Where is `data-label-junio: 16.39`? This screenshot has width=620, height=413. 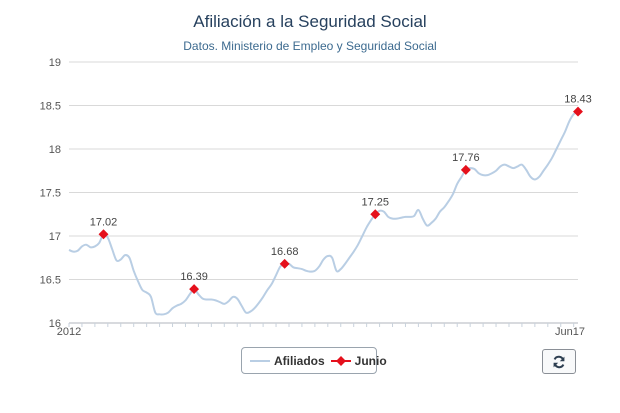
data-label-junio: 16.39 is located at coordinates (194, 277).